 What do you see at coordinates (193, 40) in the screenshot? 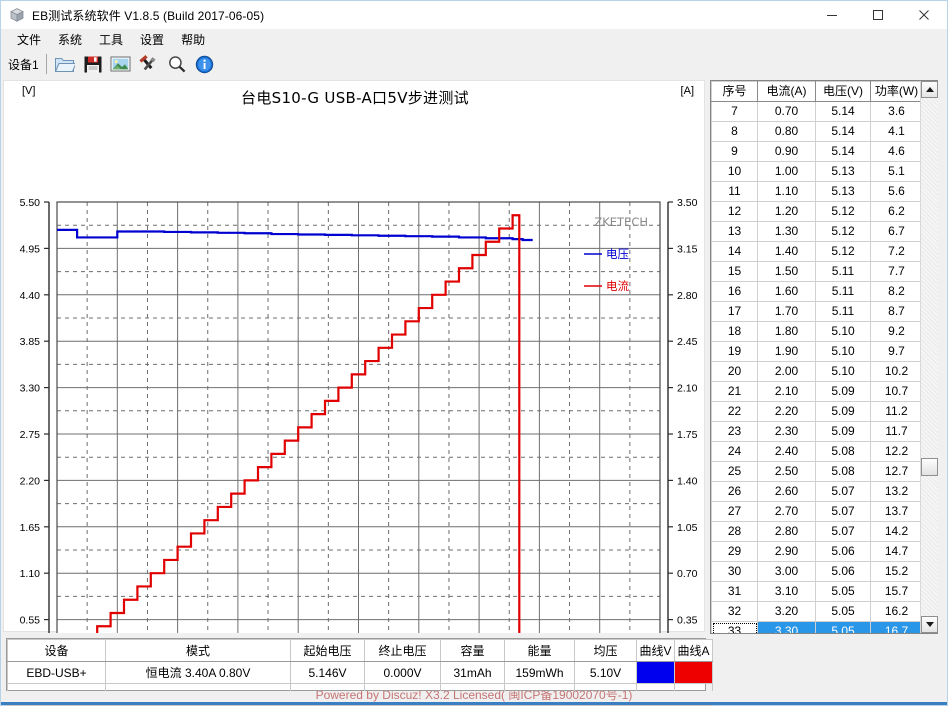
I see `menu-item-help: 帮助` at bounding box center [193, 40].